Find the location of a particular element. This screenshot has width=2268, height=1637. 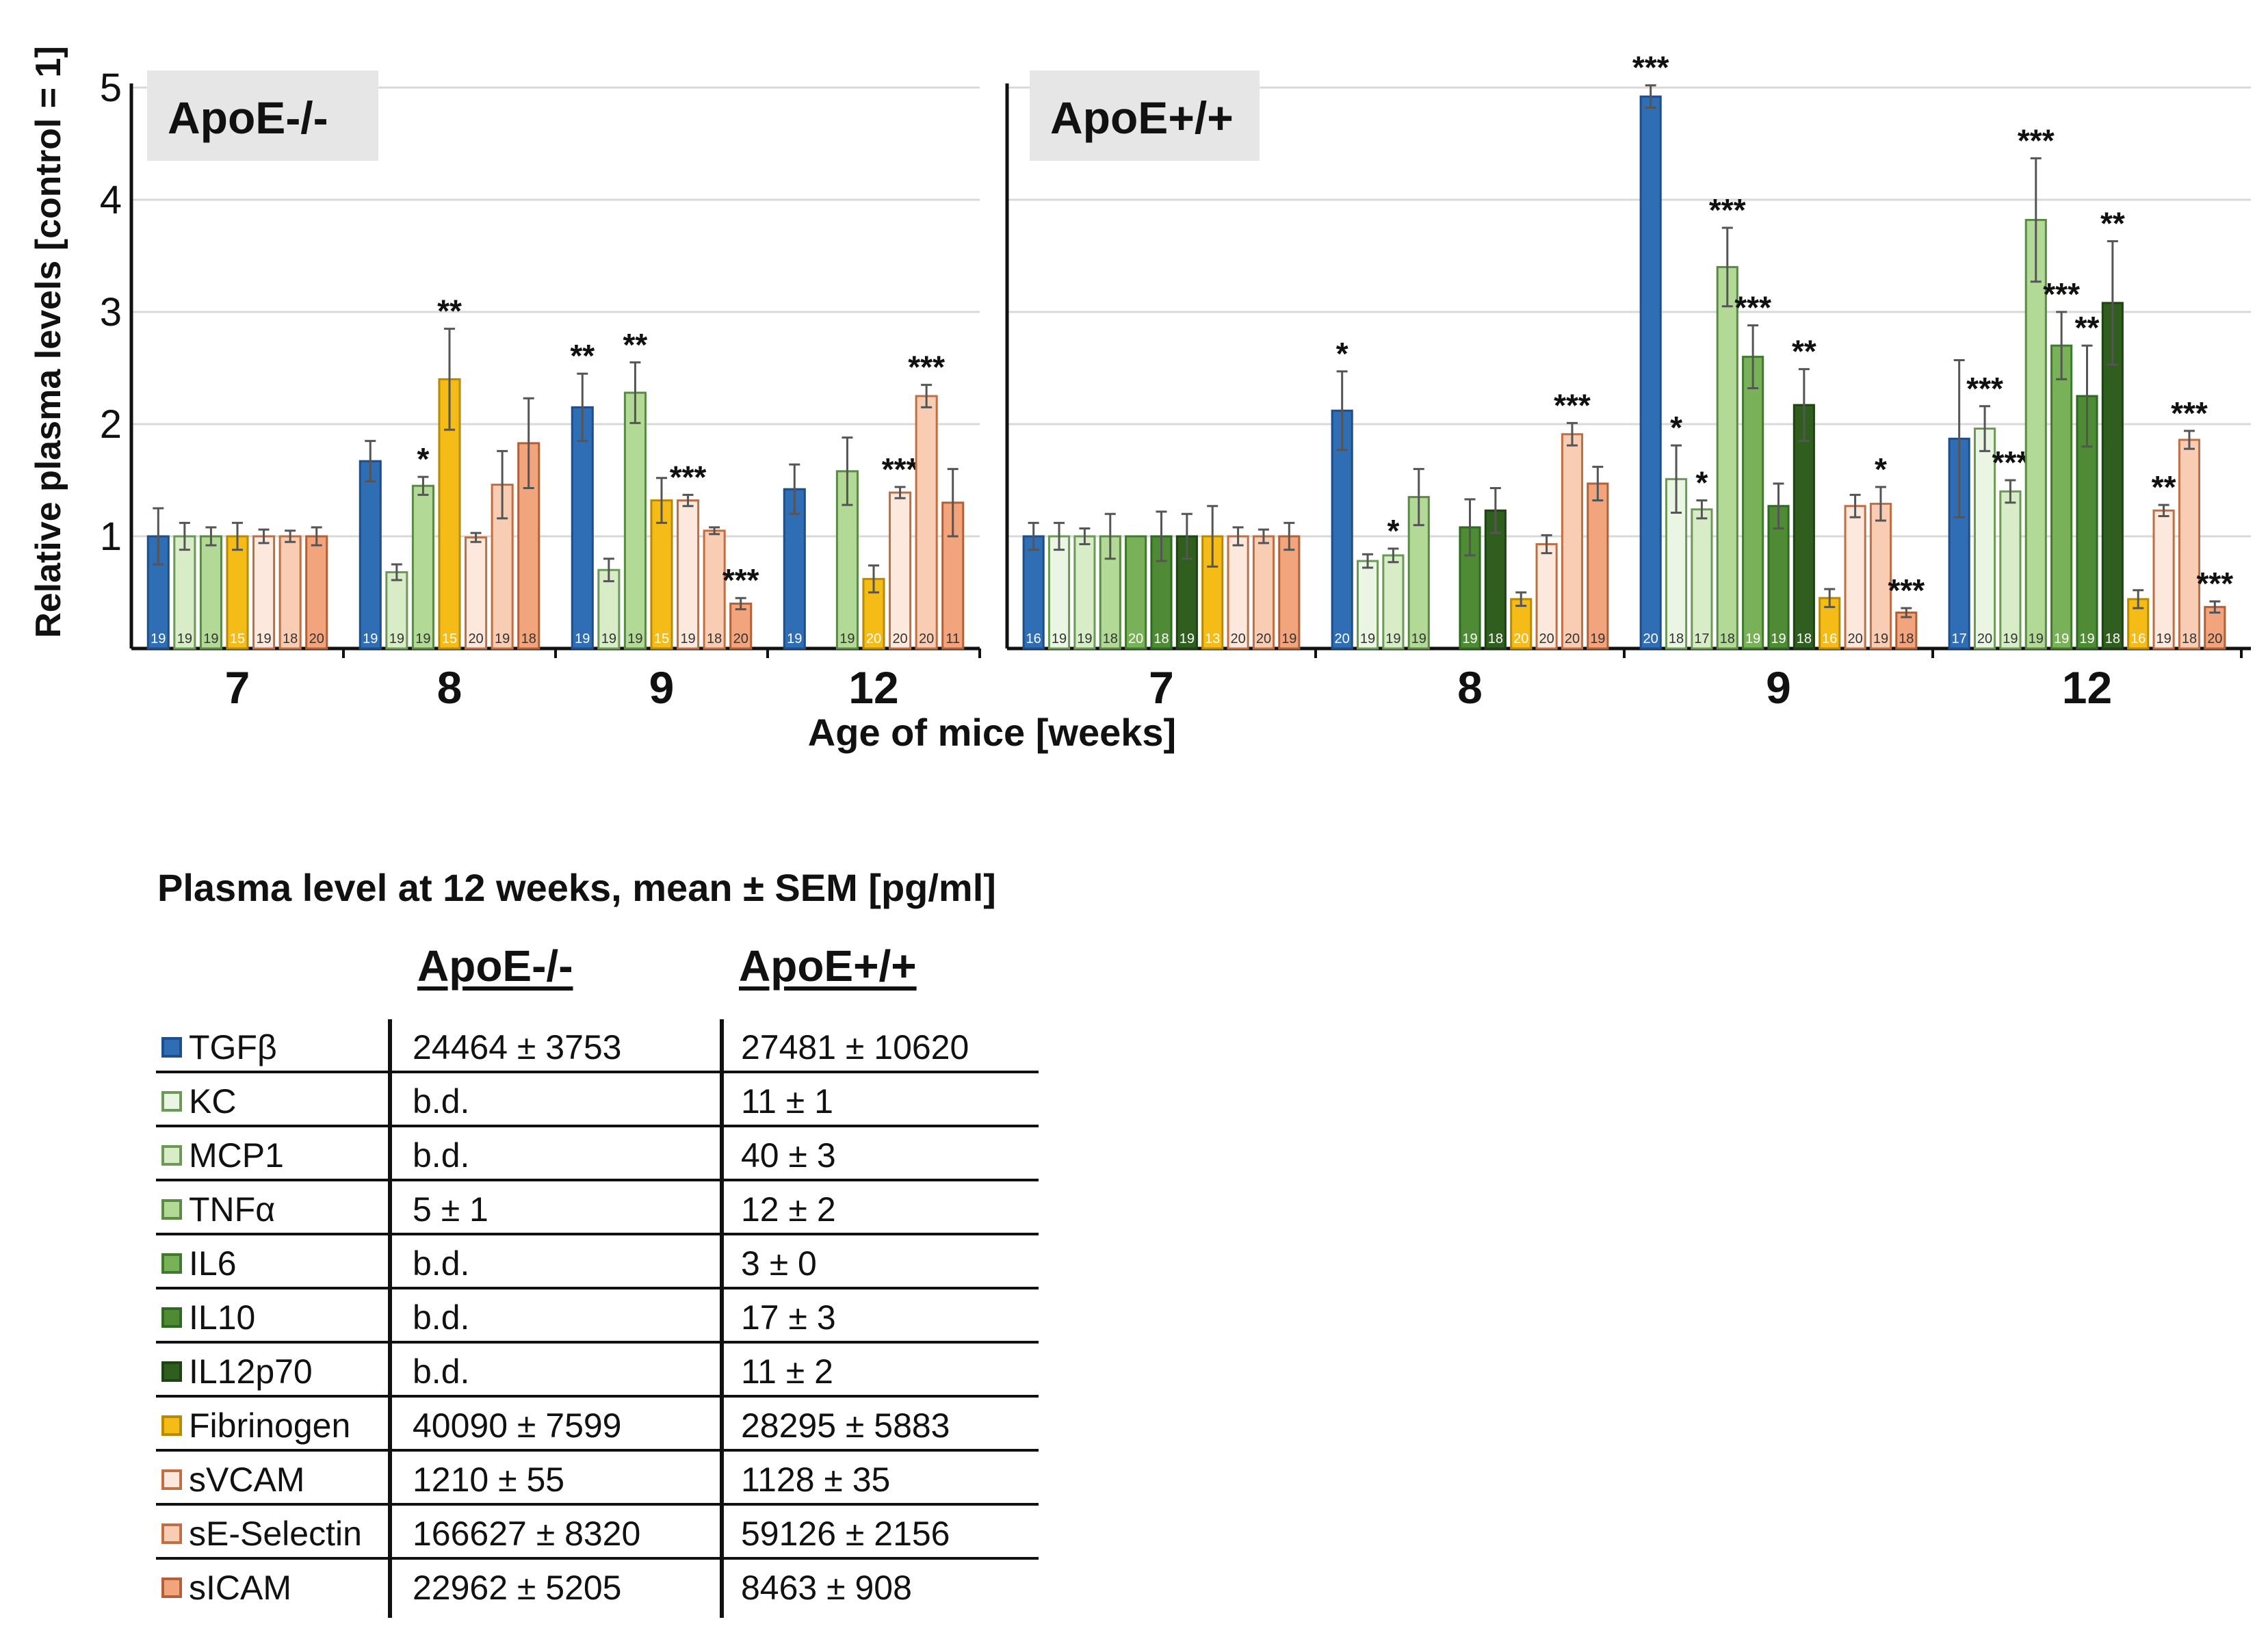

table-row: sE-Selectin 166627 ± 8320 59126 ± 2156 is located at coordinates (597, 1533).